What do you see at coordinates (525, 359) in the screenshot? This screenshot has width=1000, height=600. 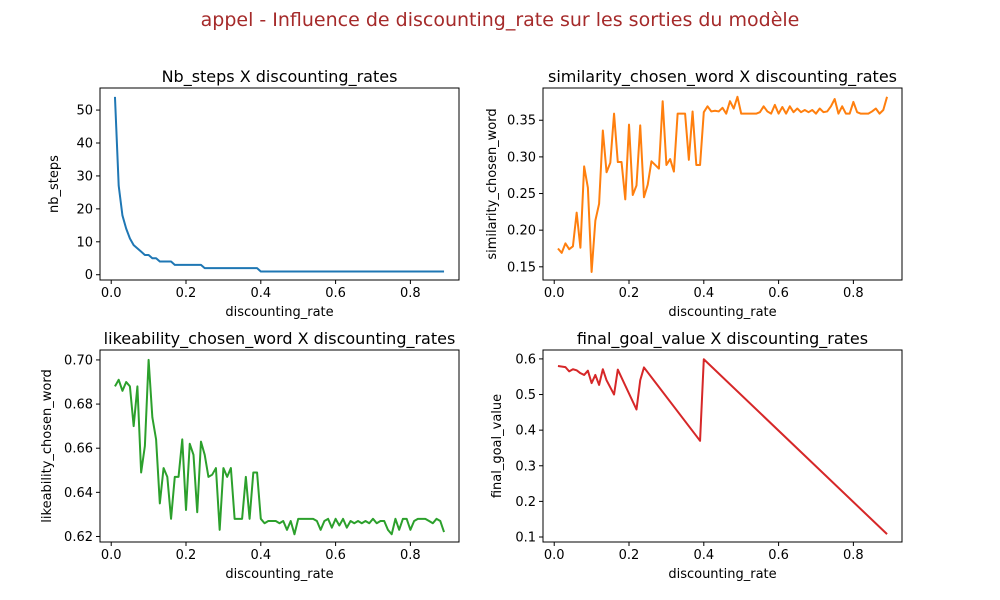 I see `y-tick-label: 0.6` at bounding box center [525, 359].